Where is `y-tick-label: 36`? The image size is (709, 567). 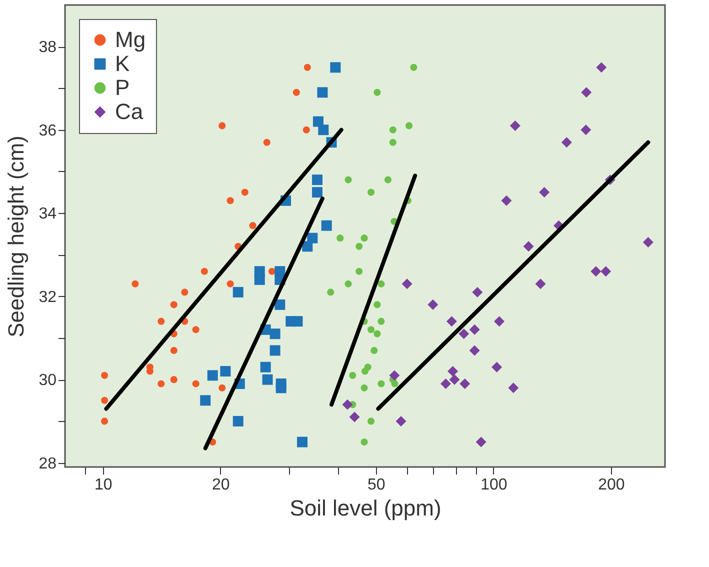
y-tick-label: 36 is located at coordinates (47, 131).